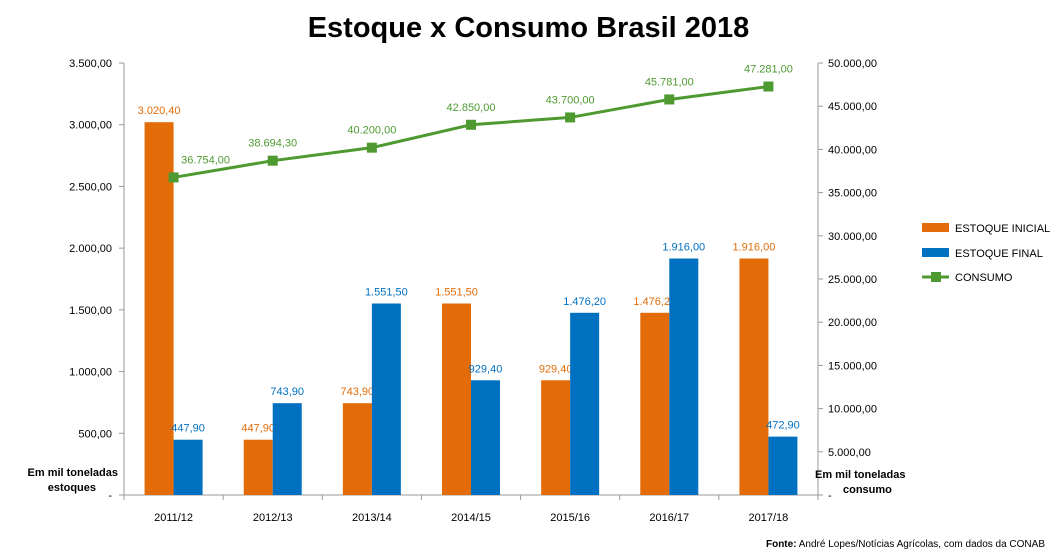 The image size is (1057, 558). I want to click on right-axis-unit-line1: Em mil toneladas, so click(860, 475).